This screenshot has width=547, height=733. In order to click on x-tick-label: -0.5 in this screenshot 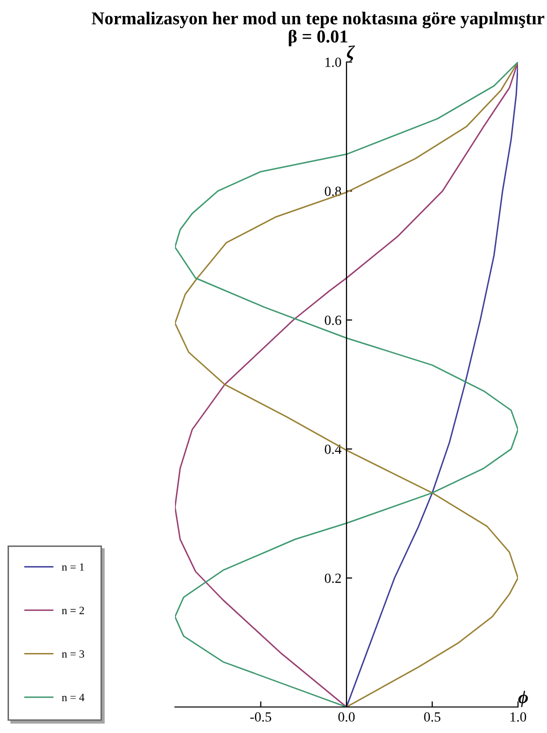, I will do `click(261, 717)`.